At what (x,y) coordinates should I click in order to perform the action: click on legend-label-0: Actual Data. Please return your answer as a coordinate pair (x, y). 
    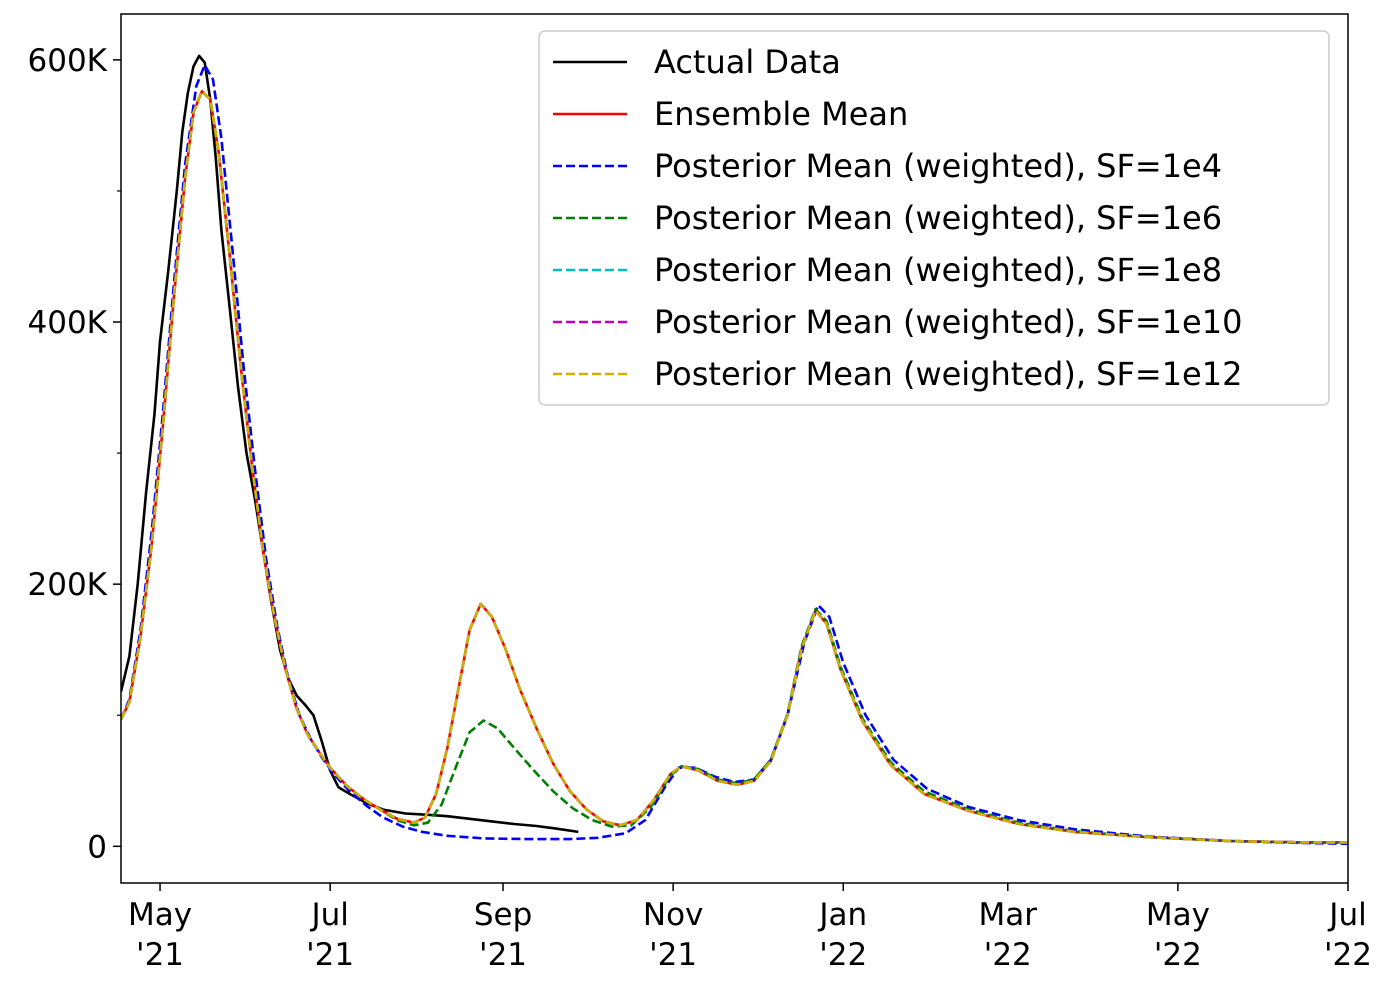
    Looking at the image, I should click on (747, 62).